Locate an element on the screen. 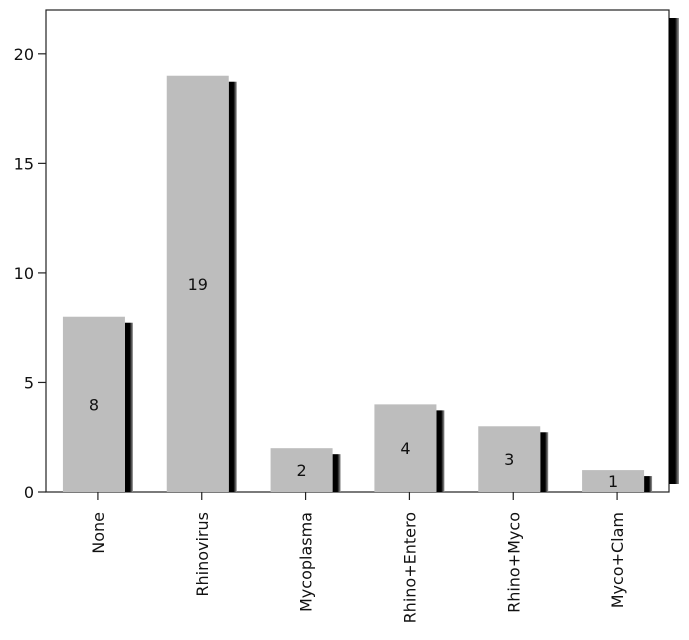 This screenshot has height=640, width=689. bar-data-label: 19 is located at coordinates (198, 284).